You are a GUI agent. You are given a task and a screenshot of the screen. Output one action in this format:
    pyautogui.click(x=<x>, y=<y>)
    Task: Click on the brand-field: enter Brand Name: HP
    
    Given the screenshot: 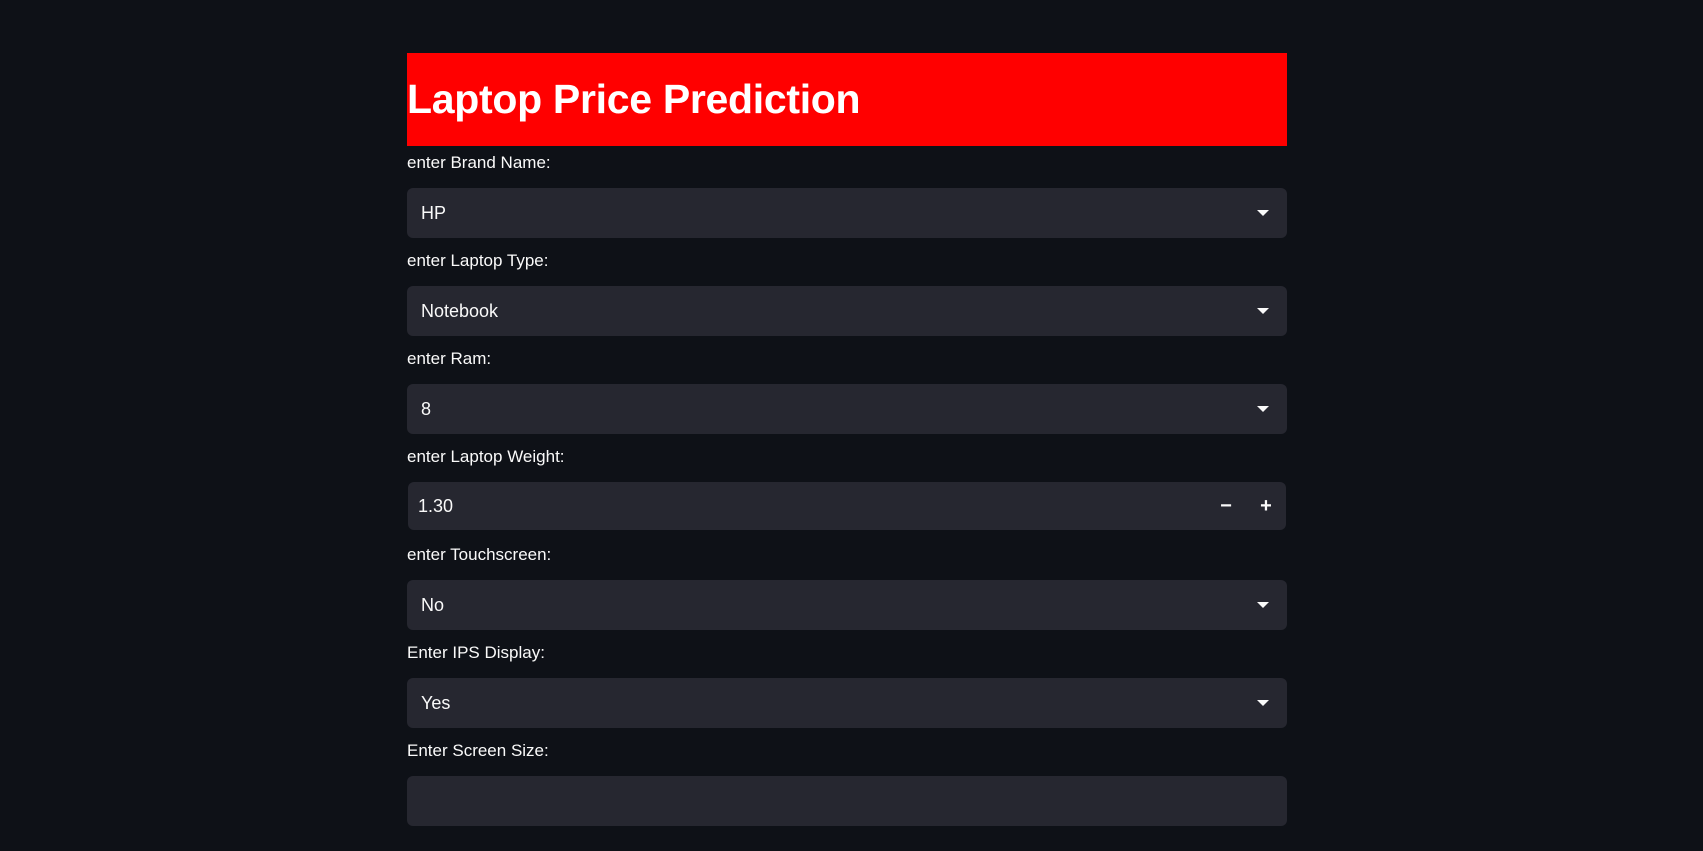 What is the action you would take?
    pyautogui.click(x=847, y=192)
    